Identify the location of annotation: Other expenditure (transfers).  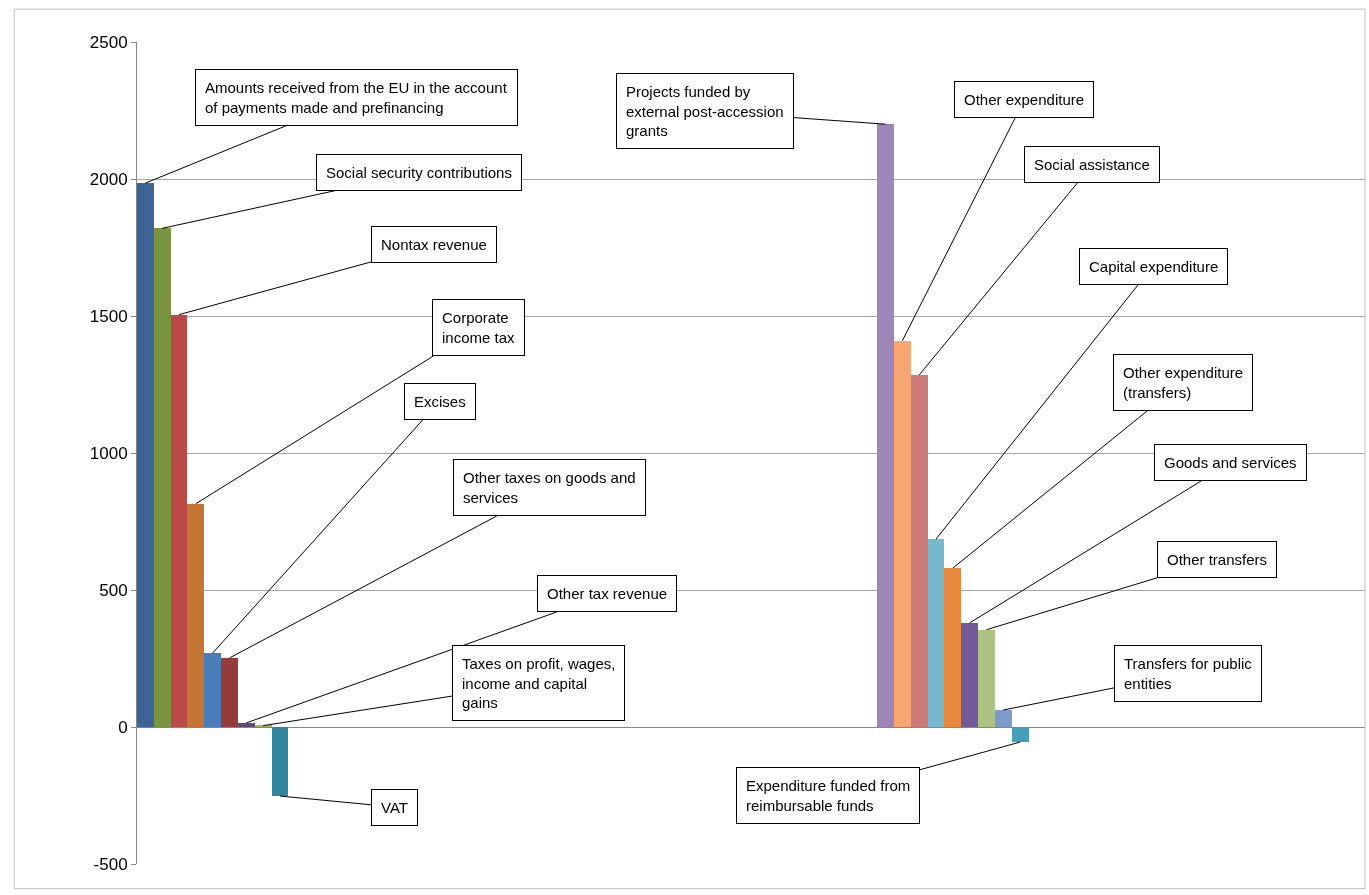
(1183, 382).